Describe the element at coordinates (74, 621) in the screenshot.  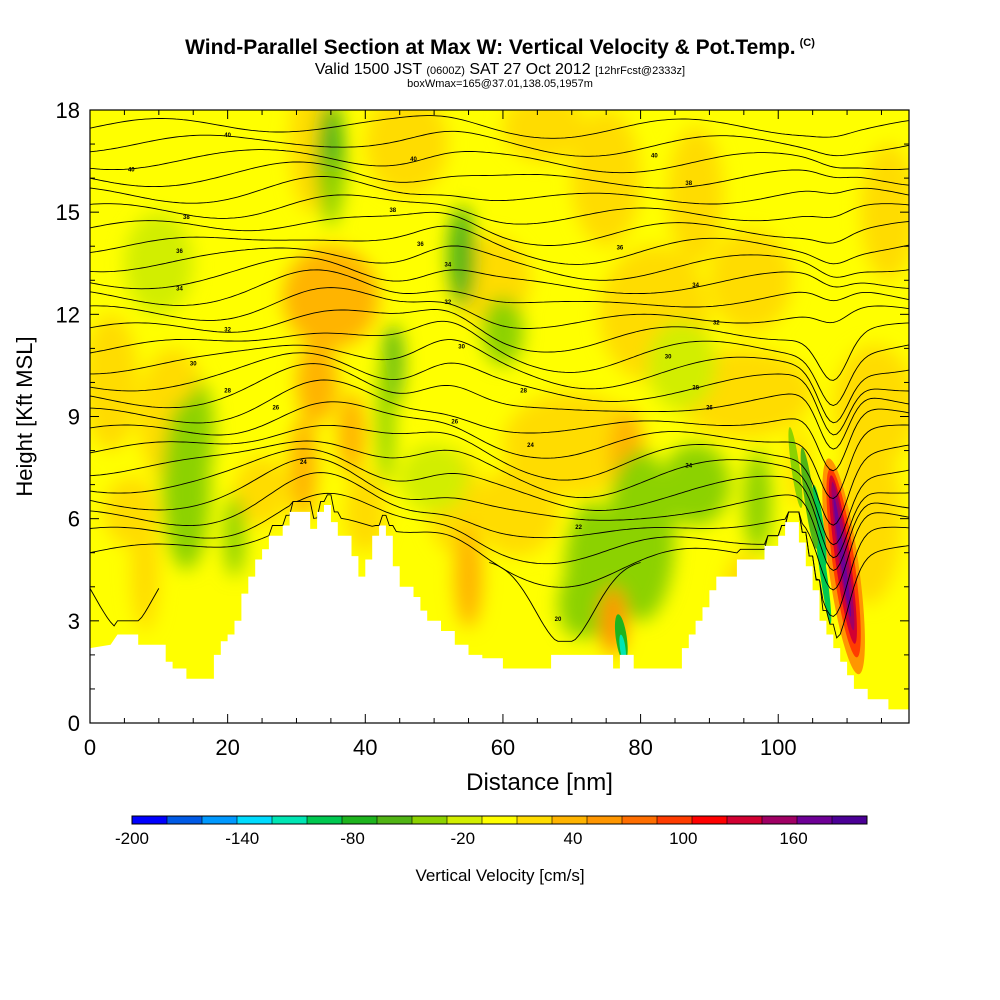
I see `y-tick-label: 3` at that location.